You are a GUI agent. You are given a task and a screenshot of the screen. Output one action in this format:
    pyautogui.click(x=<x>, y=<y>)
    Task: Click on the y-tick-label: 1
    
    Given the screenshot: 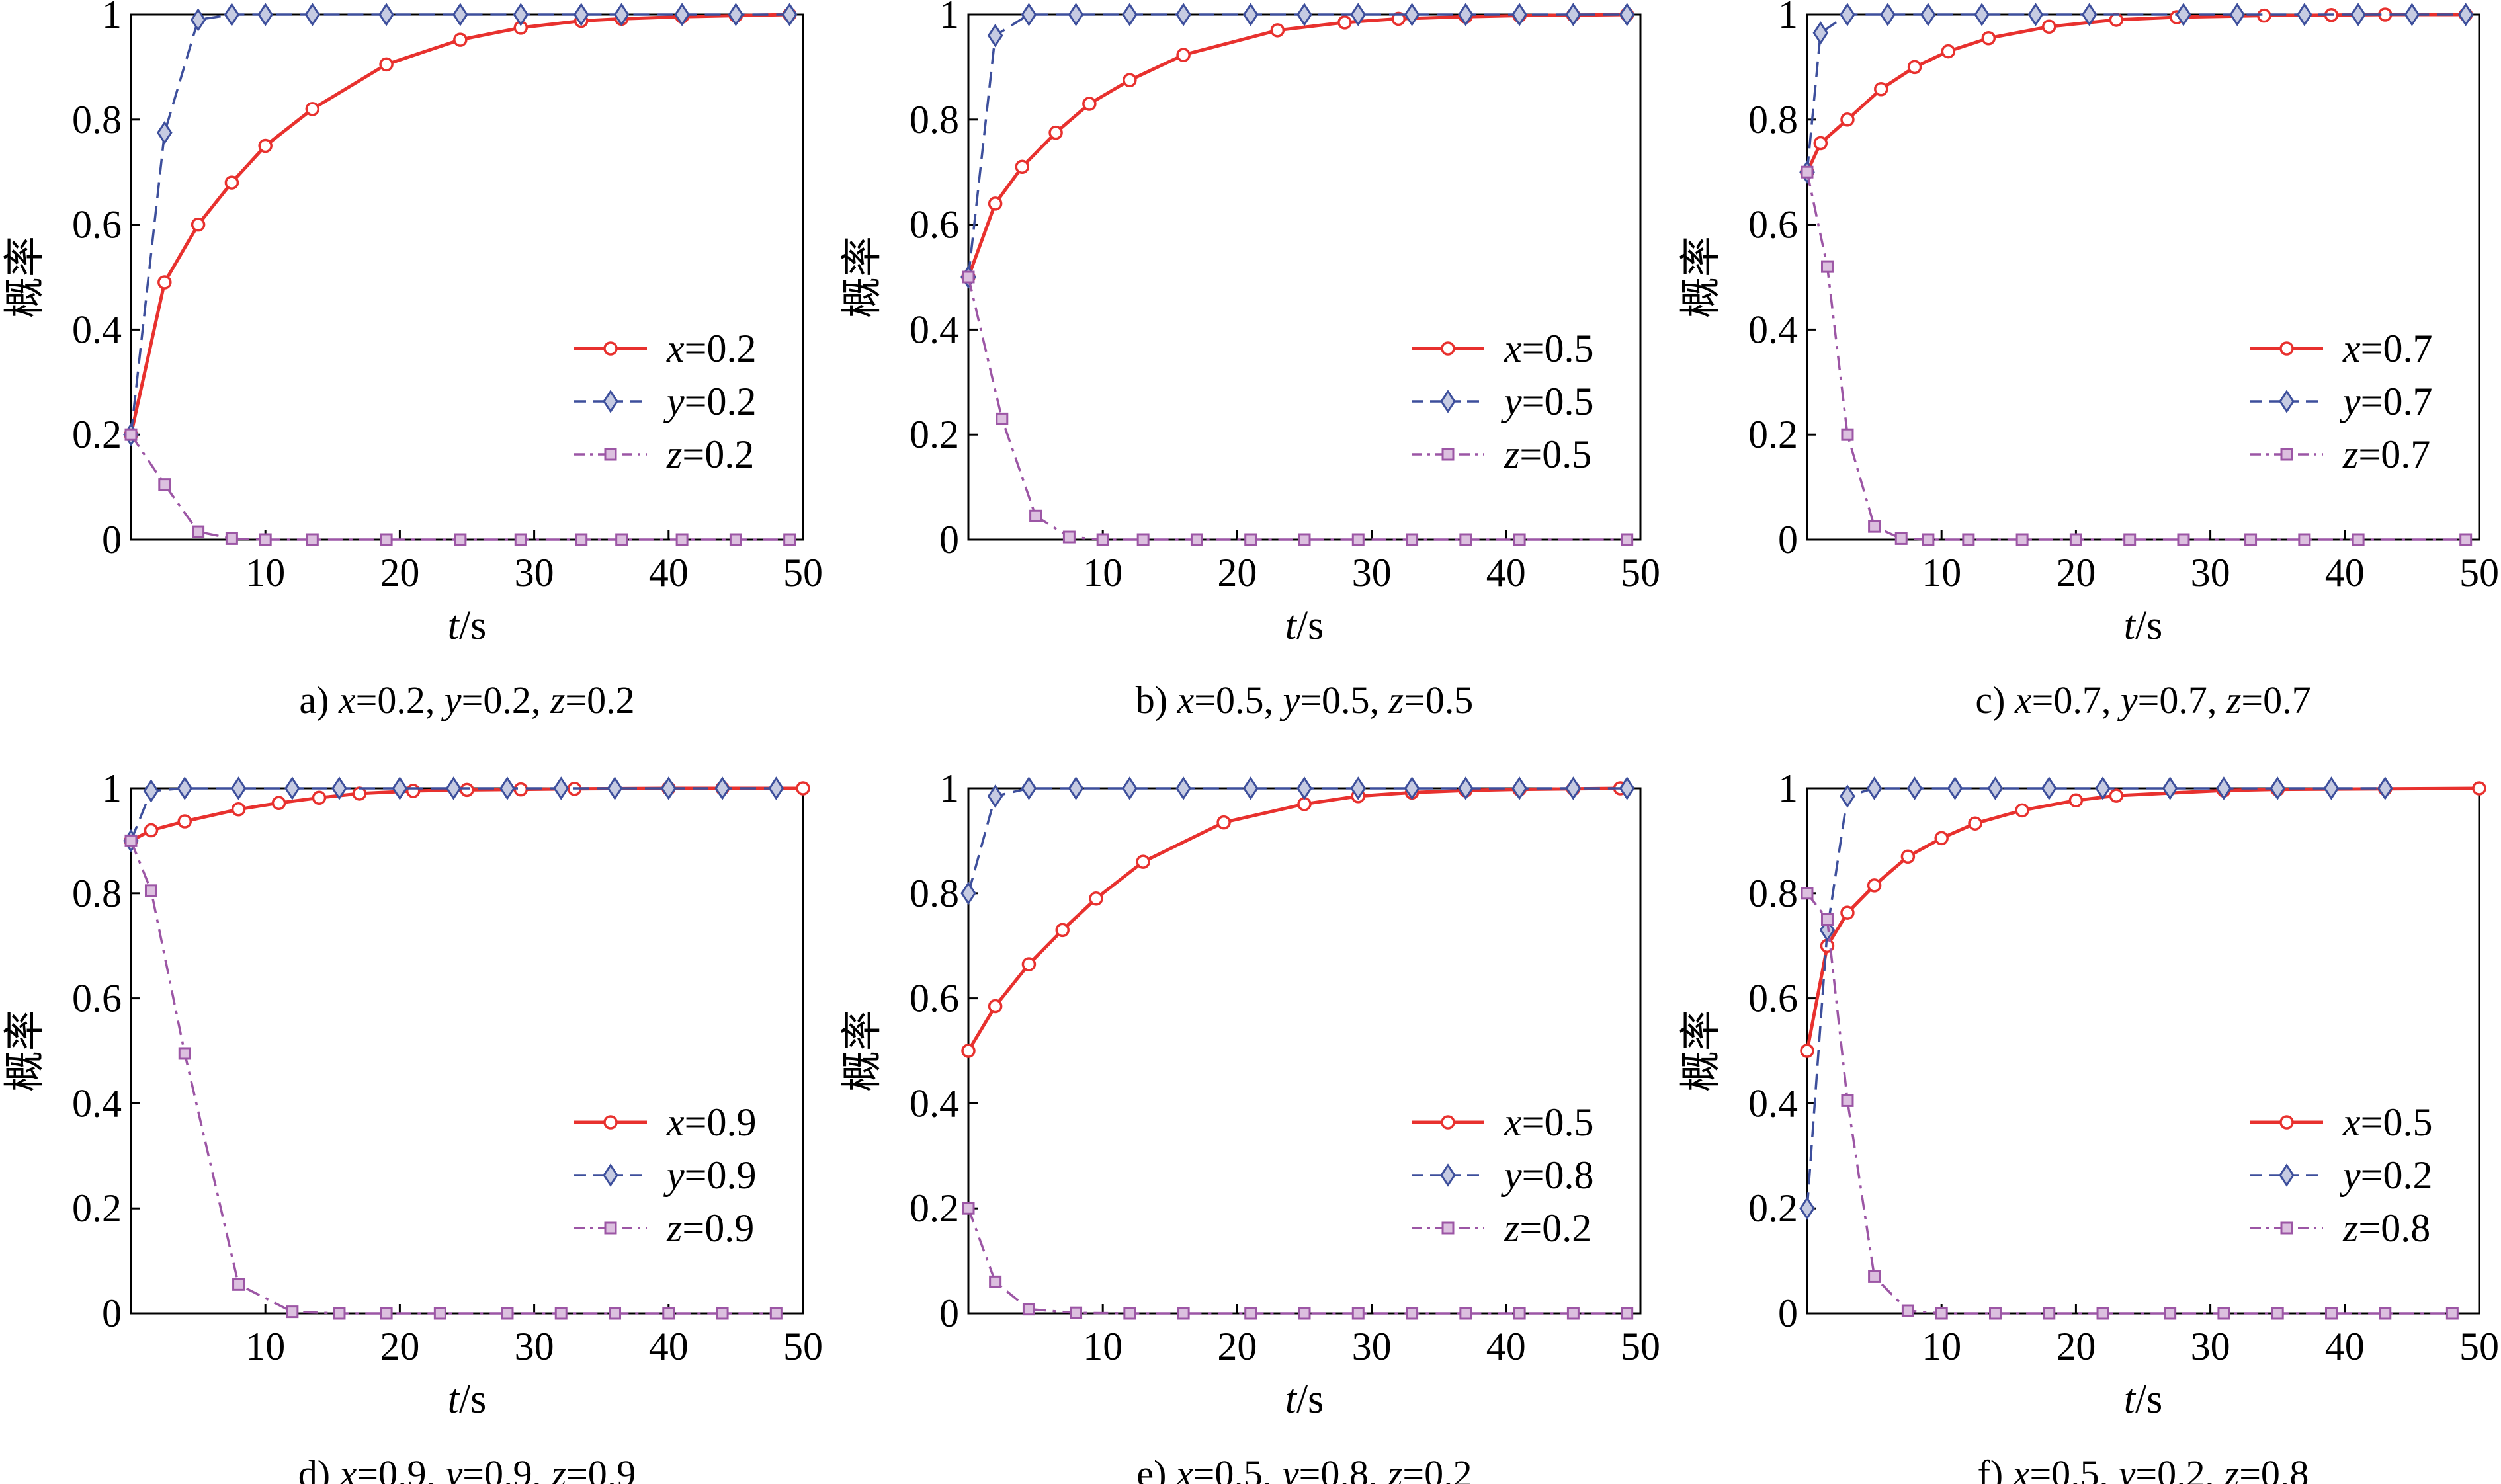 What is the action you would take?
    pyautogui.click(x=1788, y=18)
    